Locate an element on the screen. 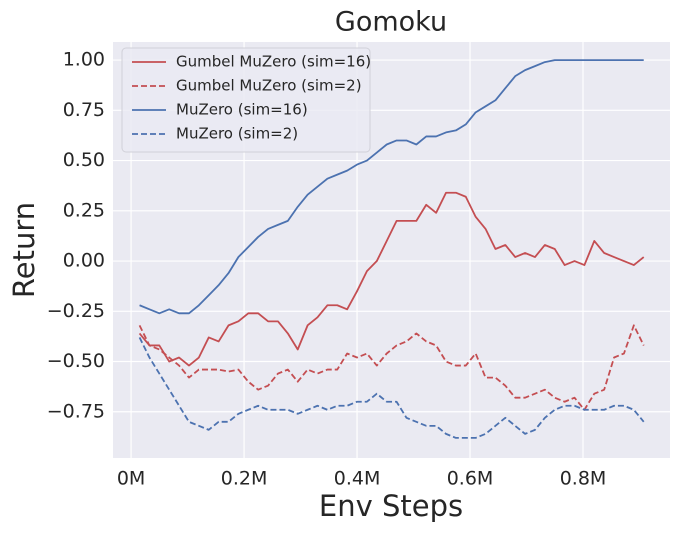 This screenshot has width=684, height=534. legend-box is located at coordinates (246, 100).